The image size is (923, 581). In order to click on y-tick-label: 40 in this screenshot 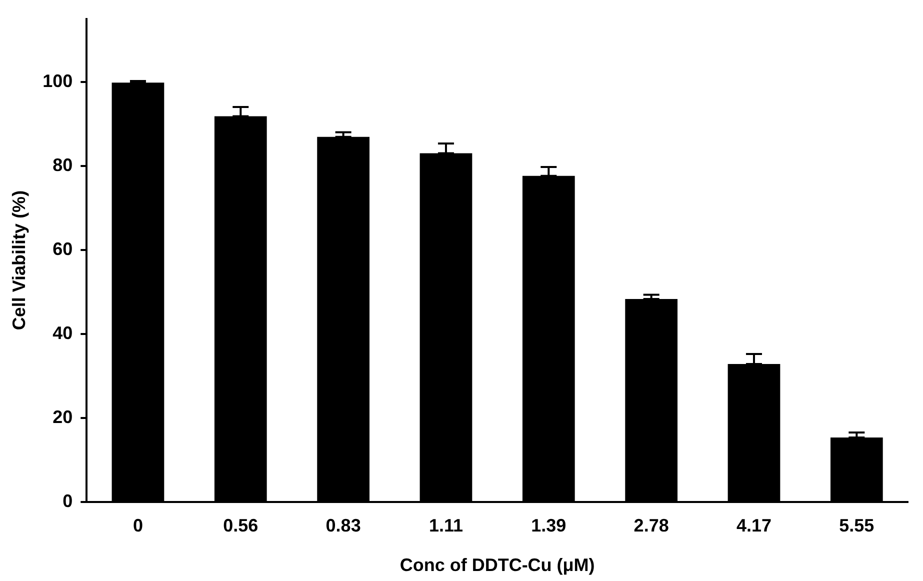, I will do `click(62, 332)`.